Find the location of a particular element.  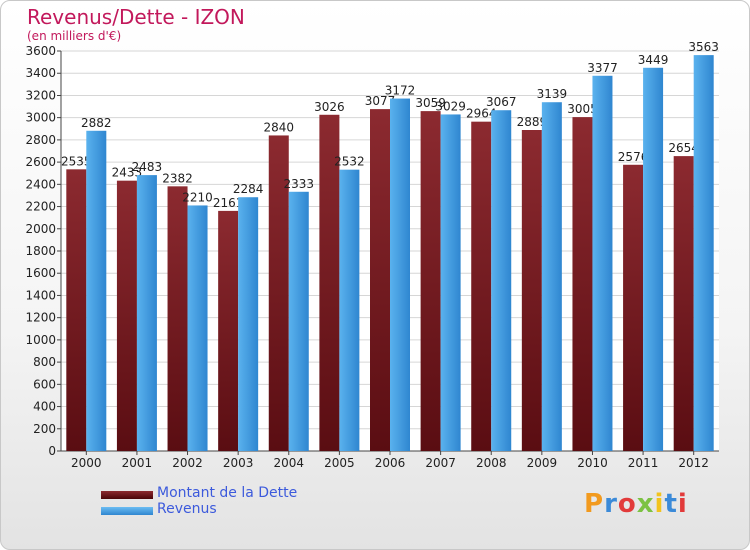

debt-value-label: 3026 is located at coordinates (329, 107).